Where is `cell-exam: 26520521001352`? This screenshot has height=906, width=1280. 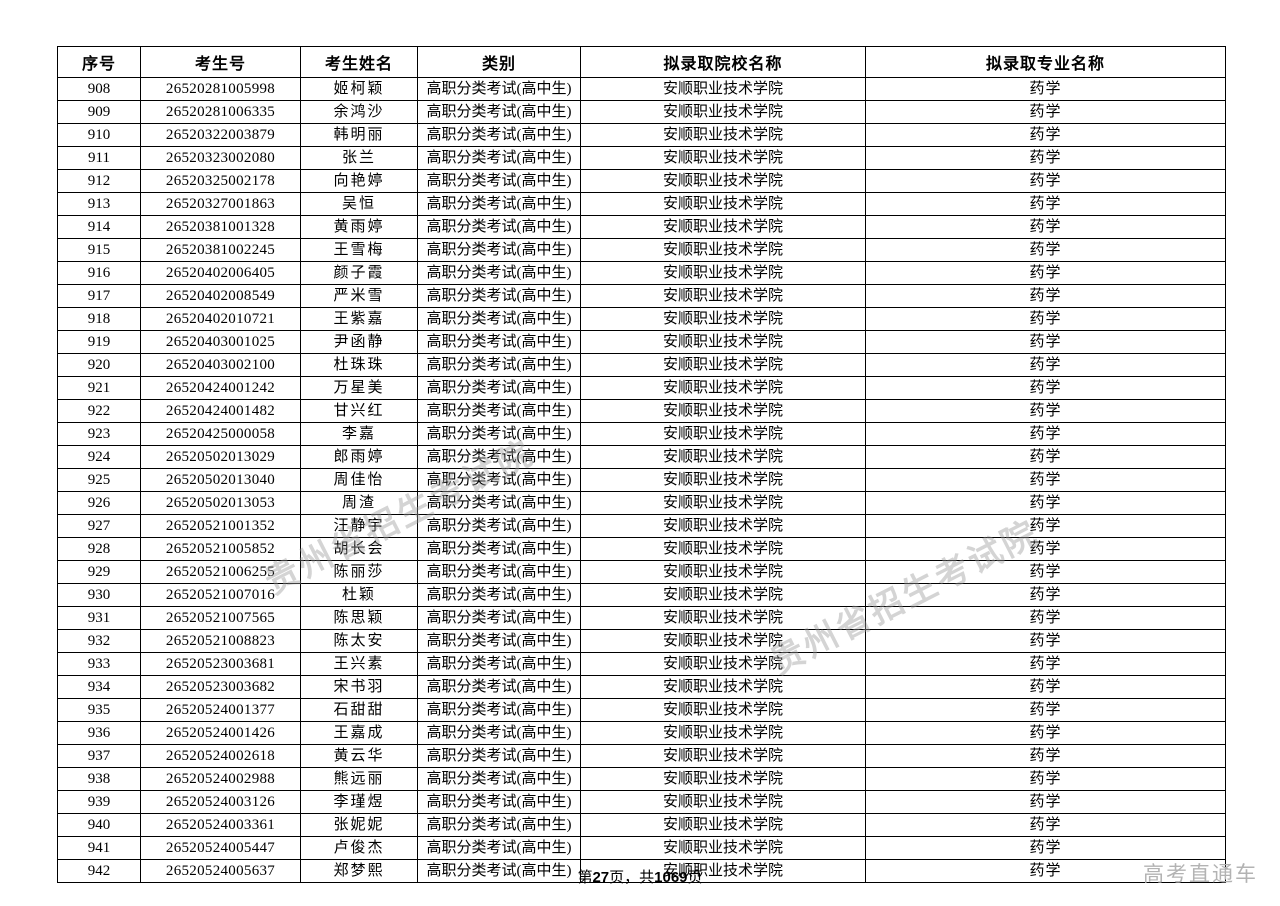 cell-exam: 26520521001352 is located at coordinates (220, 526).